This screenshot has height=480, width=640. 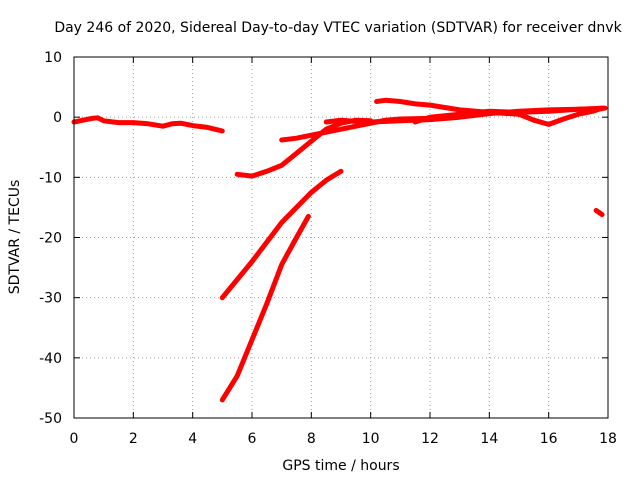 What do you see at coordinates (50, 359) in the screenshot?
I see `y-tick-label: -40` at bounding box center [50, 359].